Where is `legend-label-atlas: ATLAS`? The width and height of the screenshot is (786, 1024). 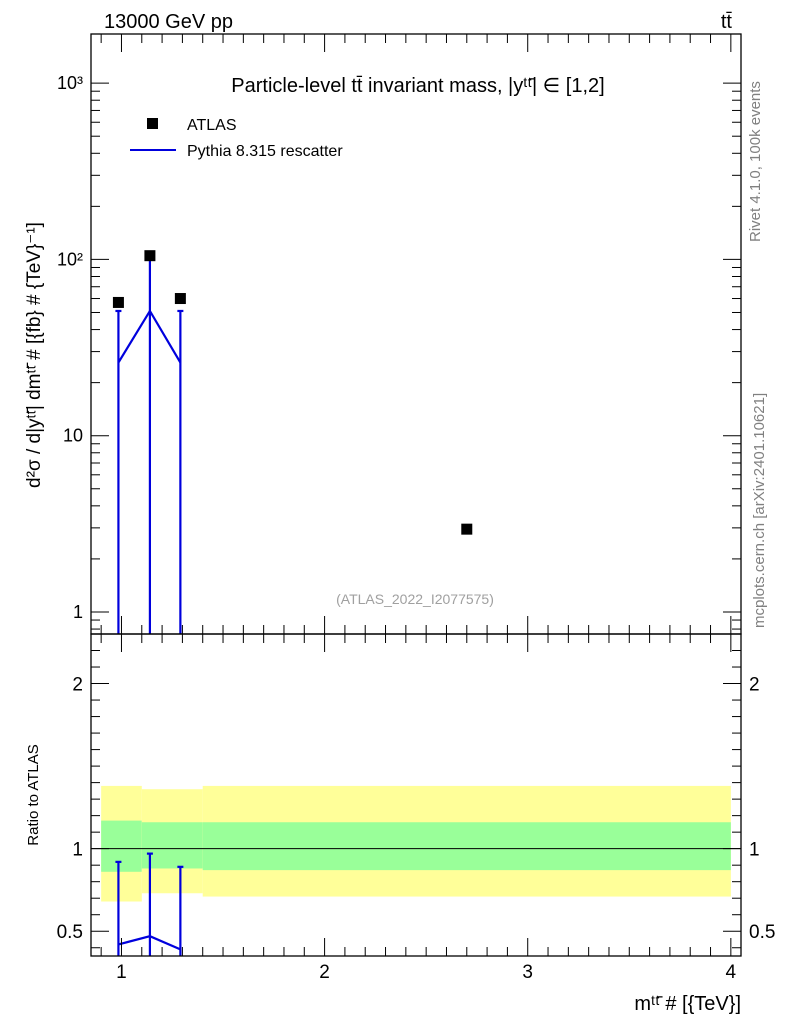
legend-label-atlas: ATLAS is located at coordinates (212, 125).